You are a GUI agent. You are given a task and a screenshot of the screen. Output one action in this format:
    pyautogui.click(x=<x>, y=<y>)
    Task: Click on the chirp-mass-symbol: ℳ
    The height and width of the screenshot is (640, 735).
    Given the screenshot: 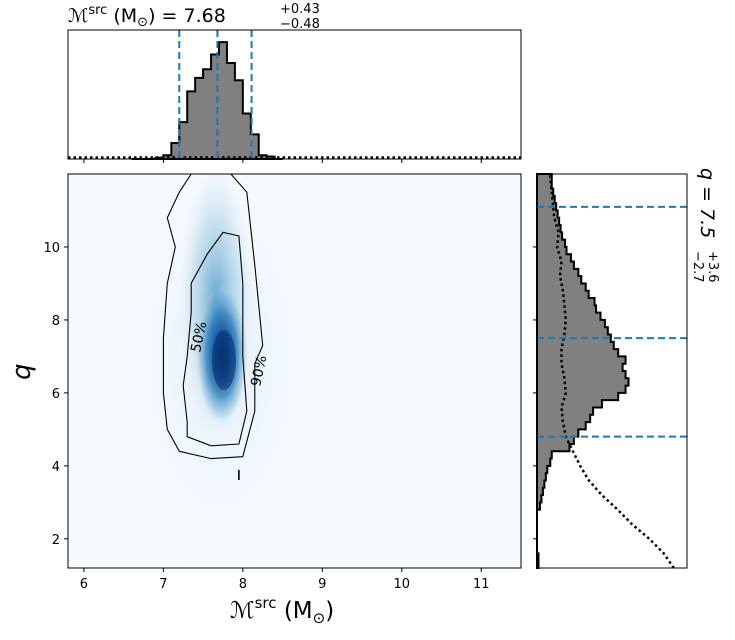 What is the action you would take?
    pyautogui.click(x=78, y=16)
    